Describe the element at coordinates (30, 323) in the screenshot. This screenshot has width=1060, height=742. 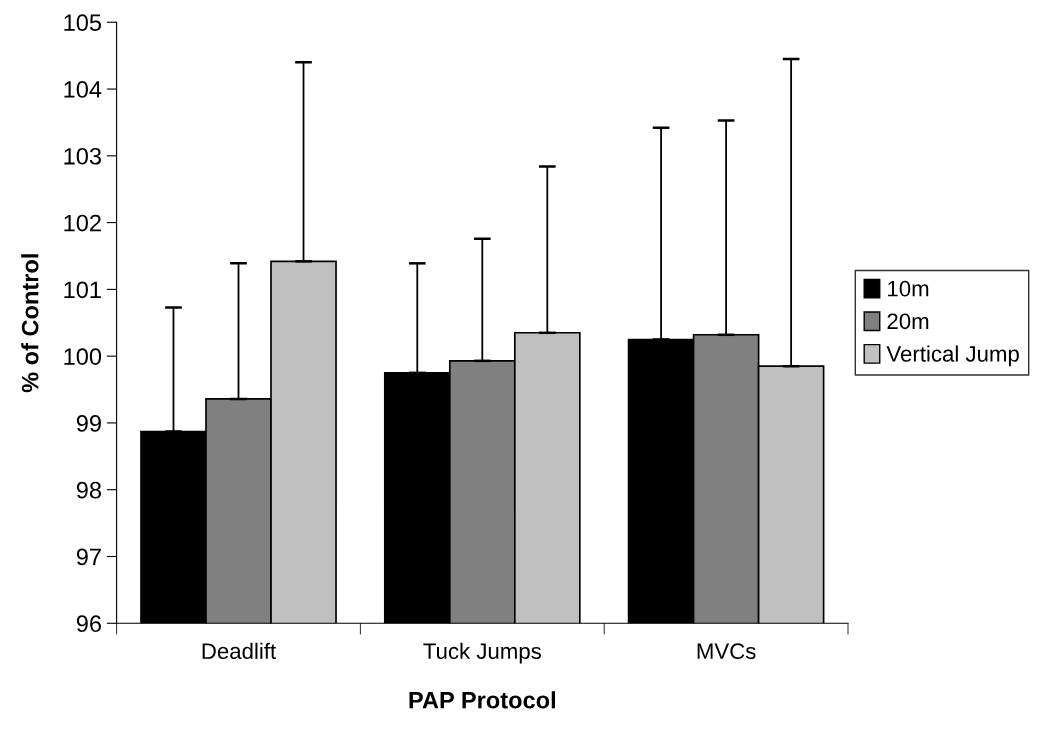
I see `y-axis-title: % of Control` at that location.